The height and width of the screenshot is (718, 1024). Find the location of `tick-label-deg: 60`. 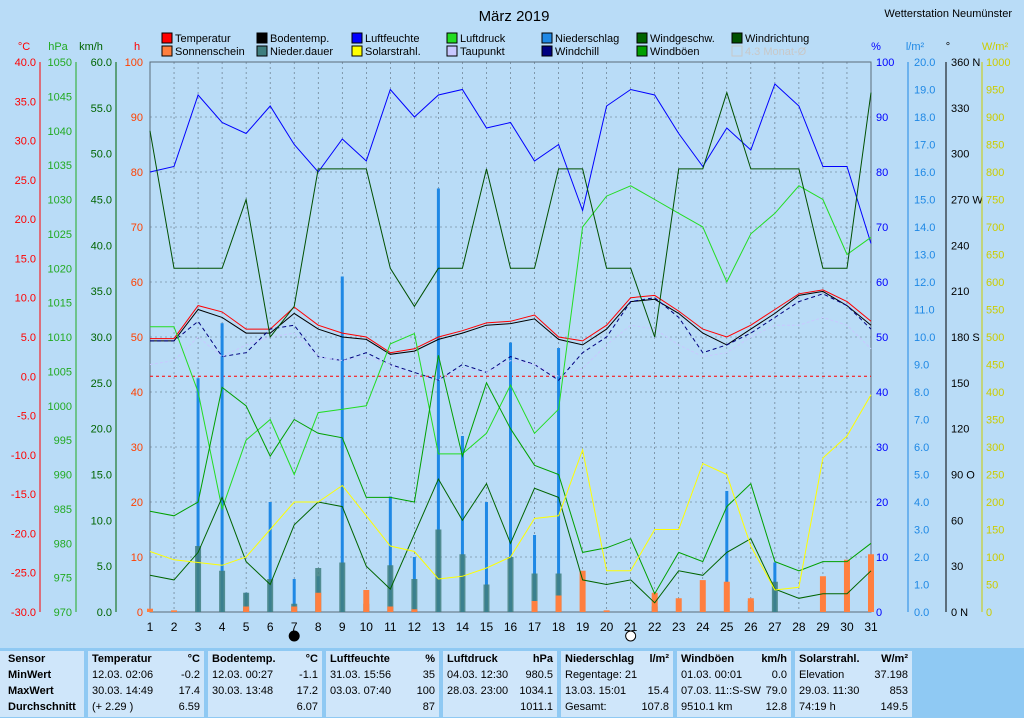

tick-label-deg: 60 is located at coordinates (957, 521).